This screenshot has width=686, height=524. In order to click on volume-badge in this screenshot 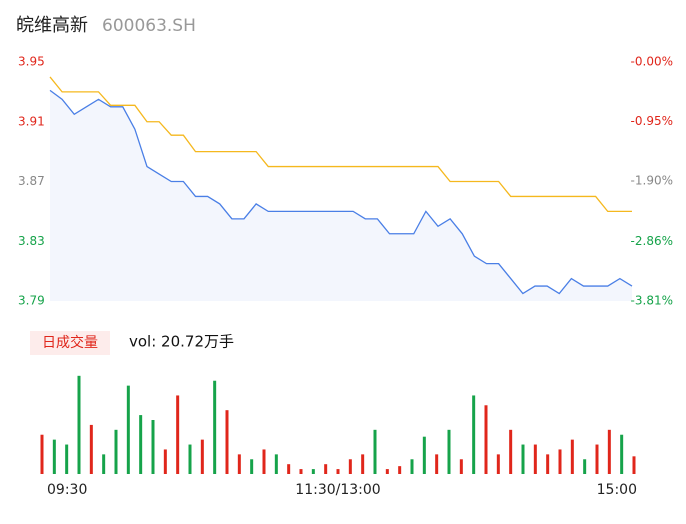, I will do `click(70, 343)`.